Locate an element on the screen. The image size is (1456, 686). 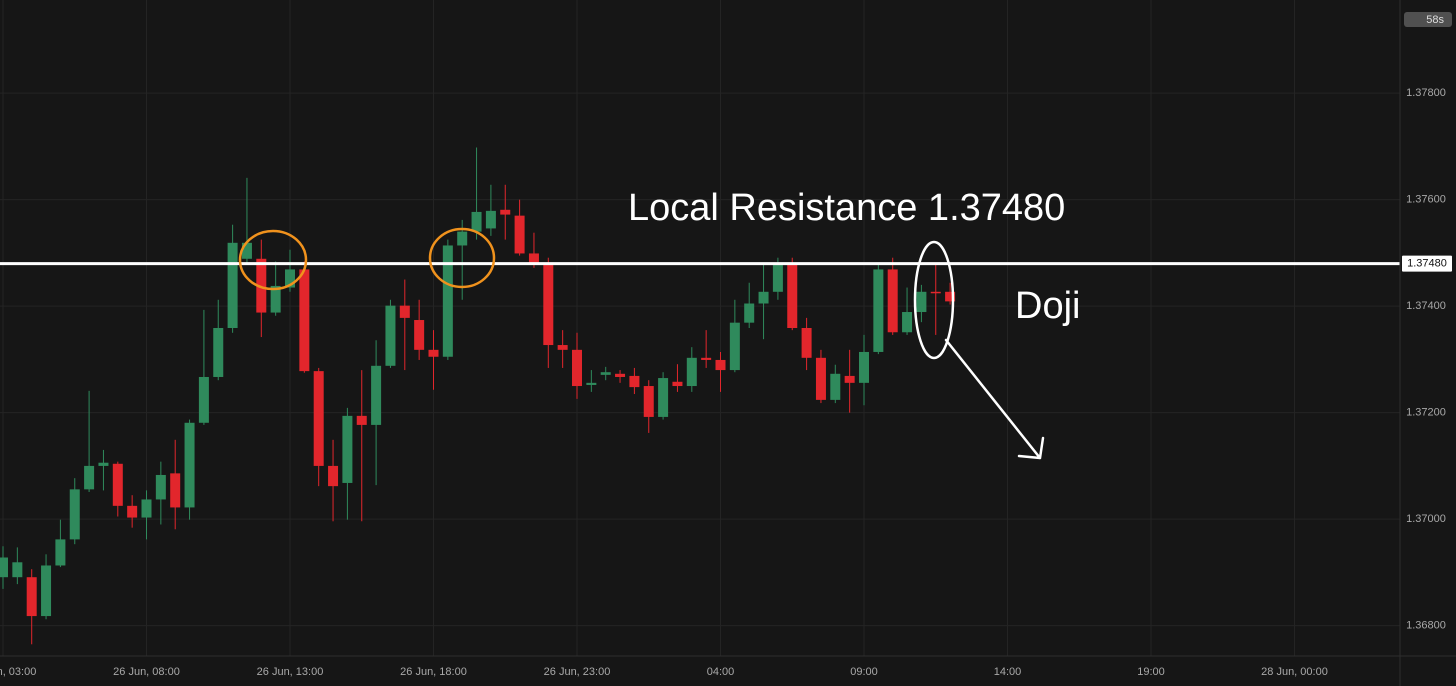
countdown: 58s is located at coordinates (1435, 20).